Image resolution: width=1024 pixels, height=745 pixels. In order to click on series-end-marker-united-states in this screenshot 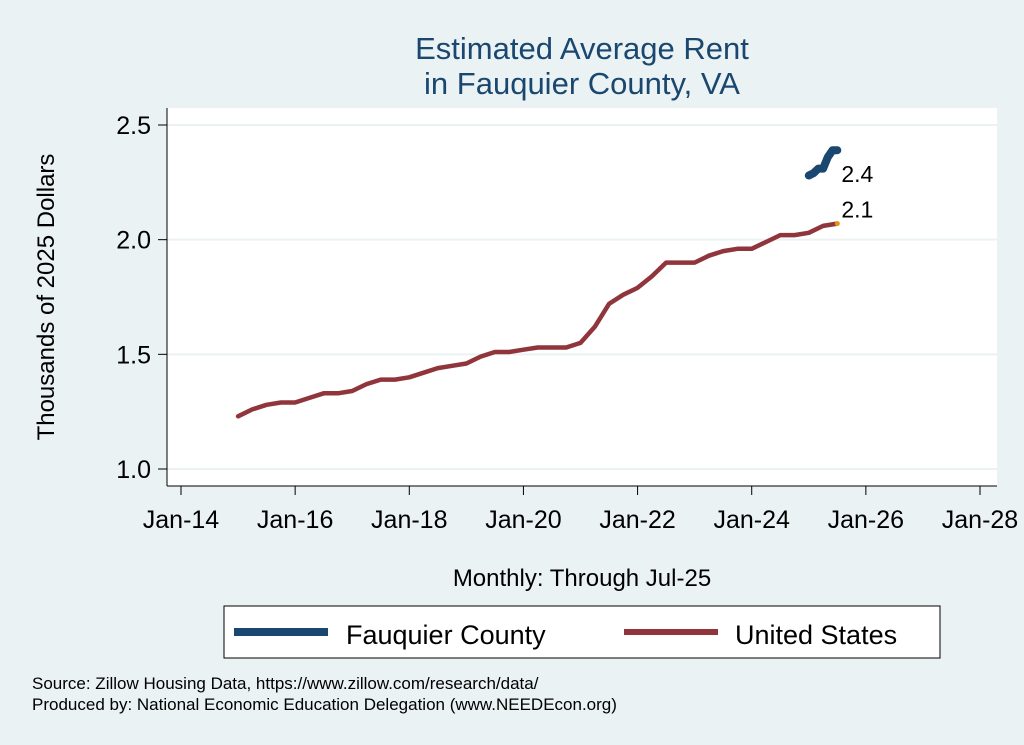, I will do `click(837, 224)`.